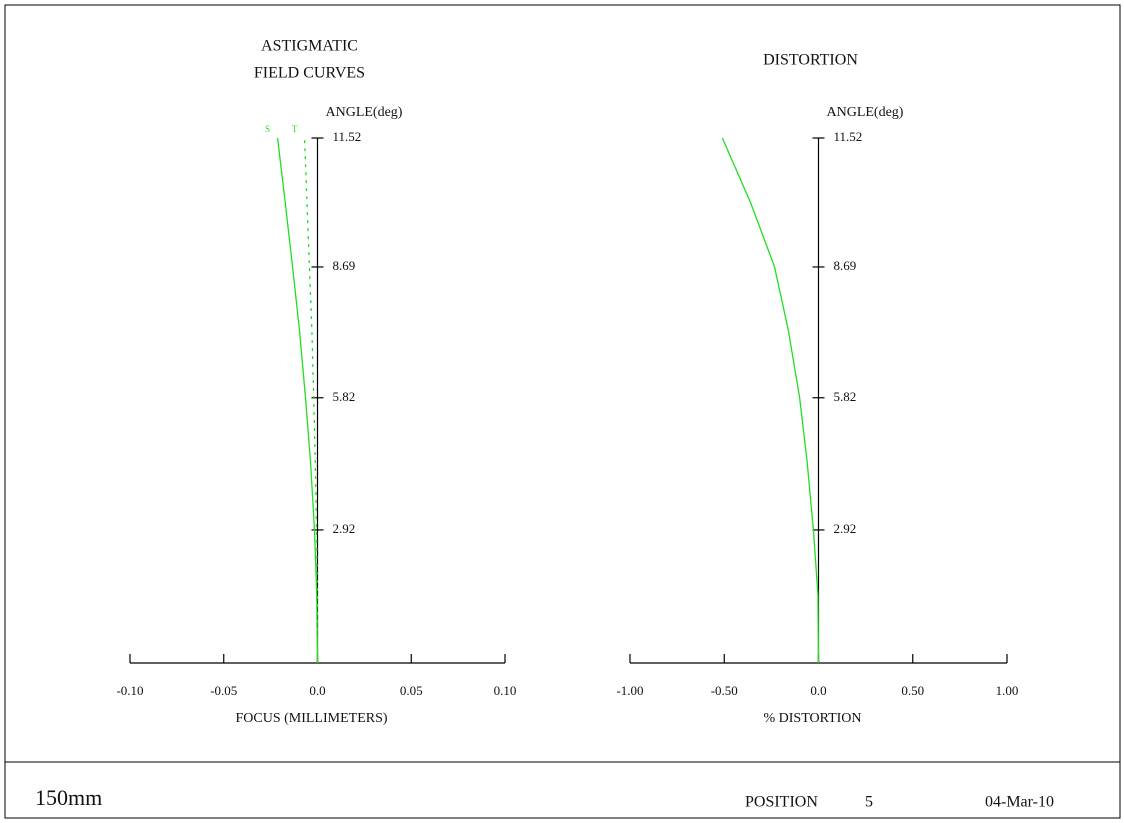  Describe the element at coordinates (309, 46) in the screenshot. I see `chart-title: ASTIGMATIC` at that location.